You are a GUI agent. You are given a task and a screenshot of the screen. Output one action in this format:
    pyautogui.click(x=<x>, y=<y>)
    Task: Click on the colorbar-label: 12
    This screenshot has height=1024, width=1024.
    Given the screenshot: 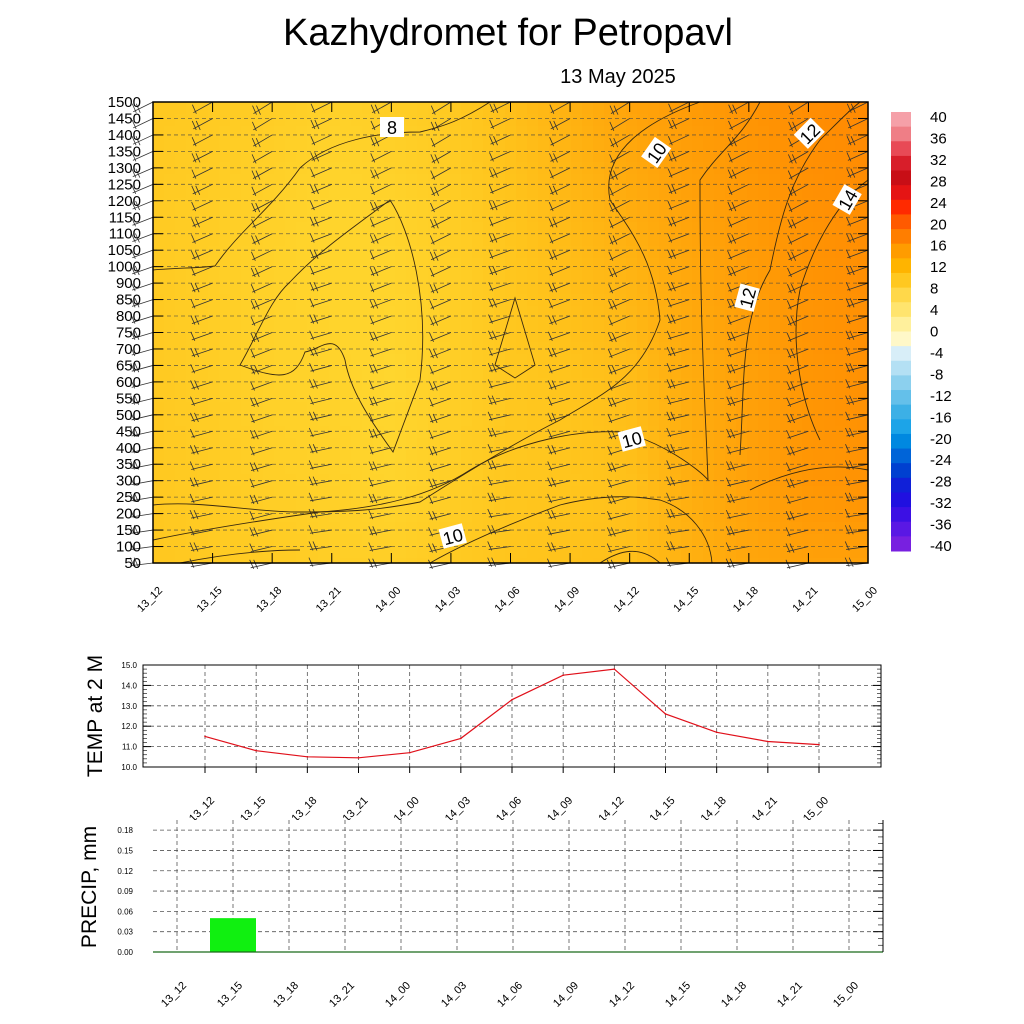 What is the action you would take?
    pyautogui.click(x=938, y=267)
    